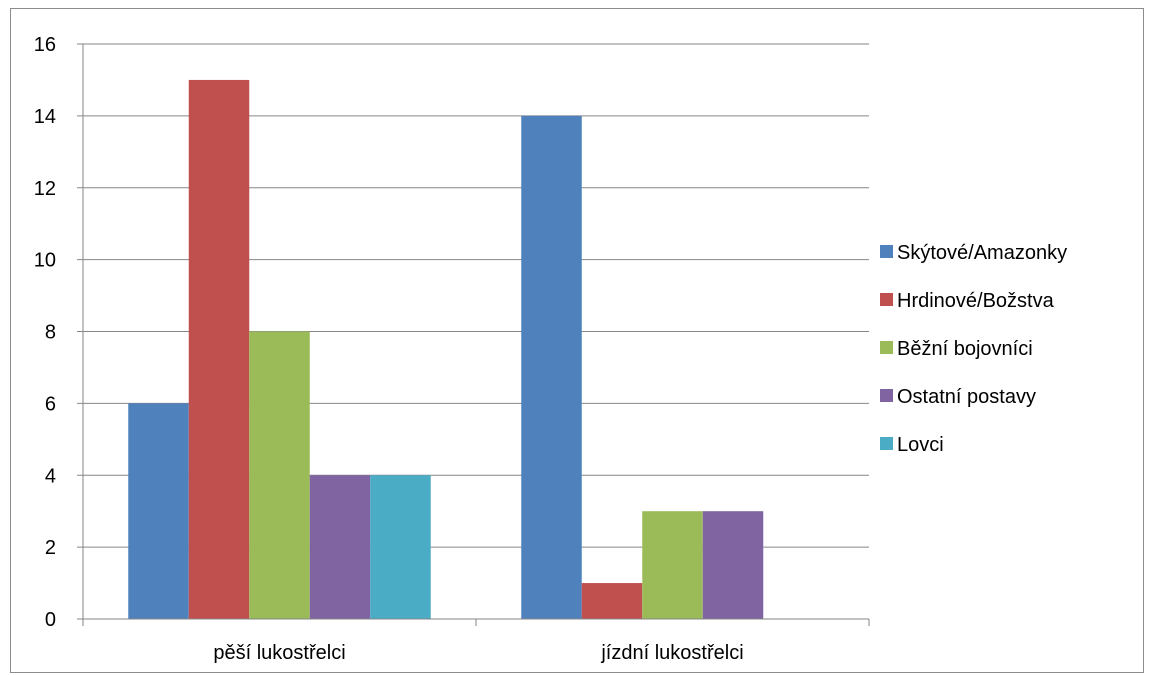 Image resolution: width=1151 pixels, height=675 pixels. I want to click on y-tick-label: 2, so click(50, 548).